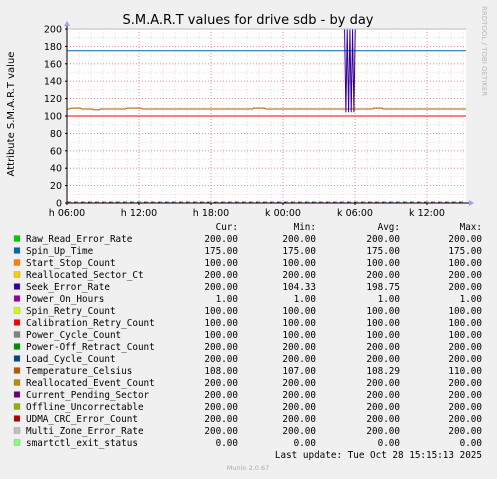  What do you see at coordinates (247, 443) in the screenshot?
I see `legend-row: smartctl_exit_status 0.00 0.00 0.00 0.00` at bounding box center [247, 443].